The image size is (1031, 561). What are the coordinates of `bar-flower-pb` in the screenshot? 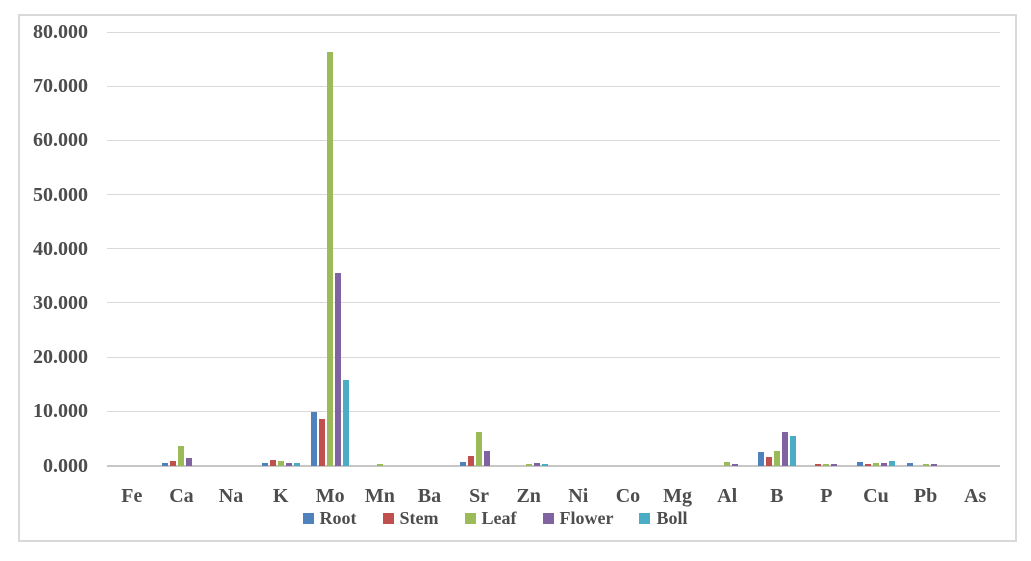 It's located at (933, 464).